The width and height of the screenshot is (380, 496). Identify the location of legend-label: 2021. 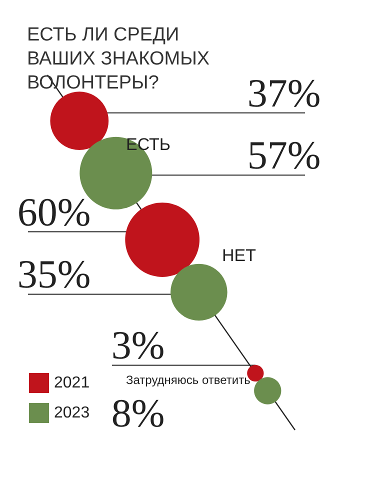
(72, 383).